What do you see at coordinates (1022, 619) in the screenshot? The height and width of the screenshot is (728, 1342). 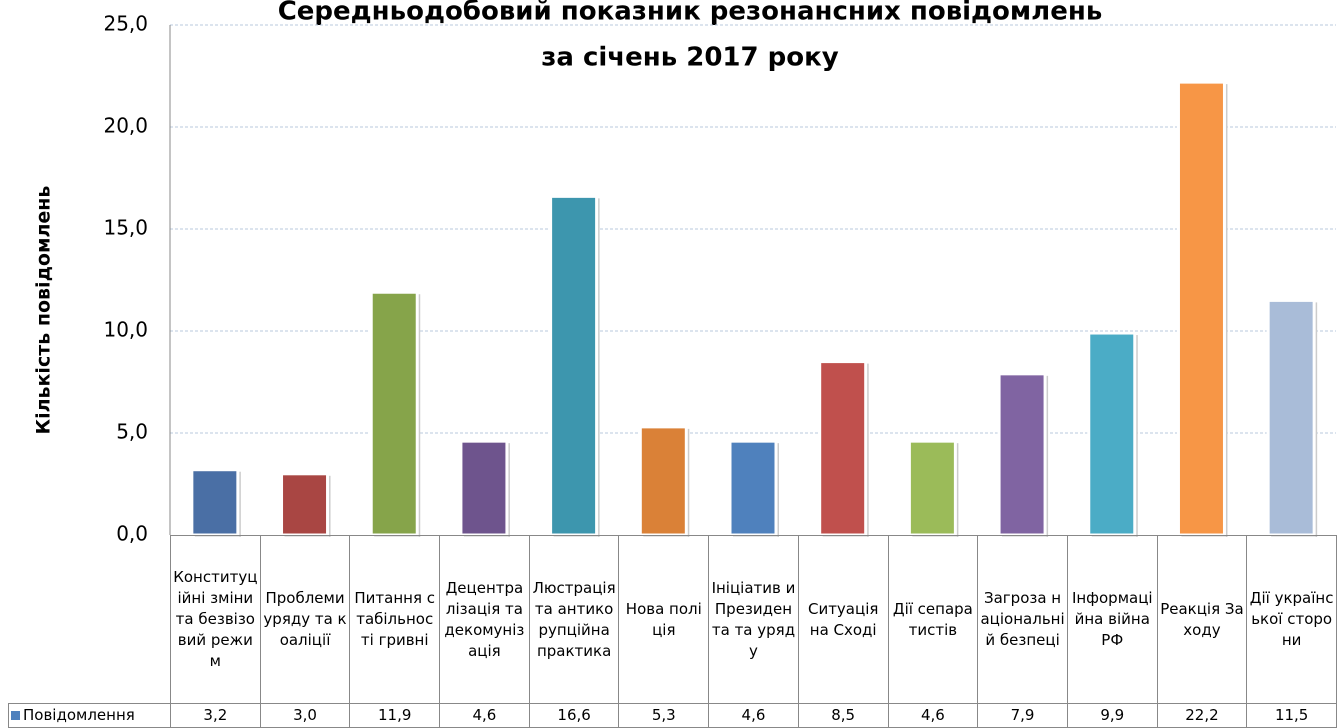 I see `category-cell: Загроза національній безпеці` at bounding box center [1022, 619].